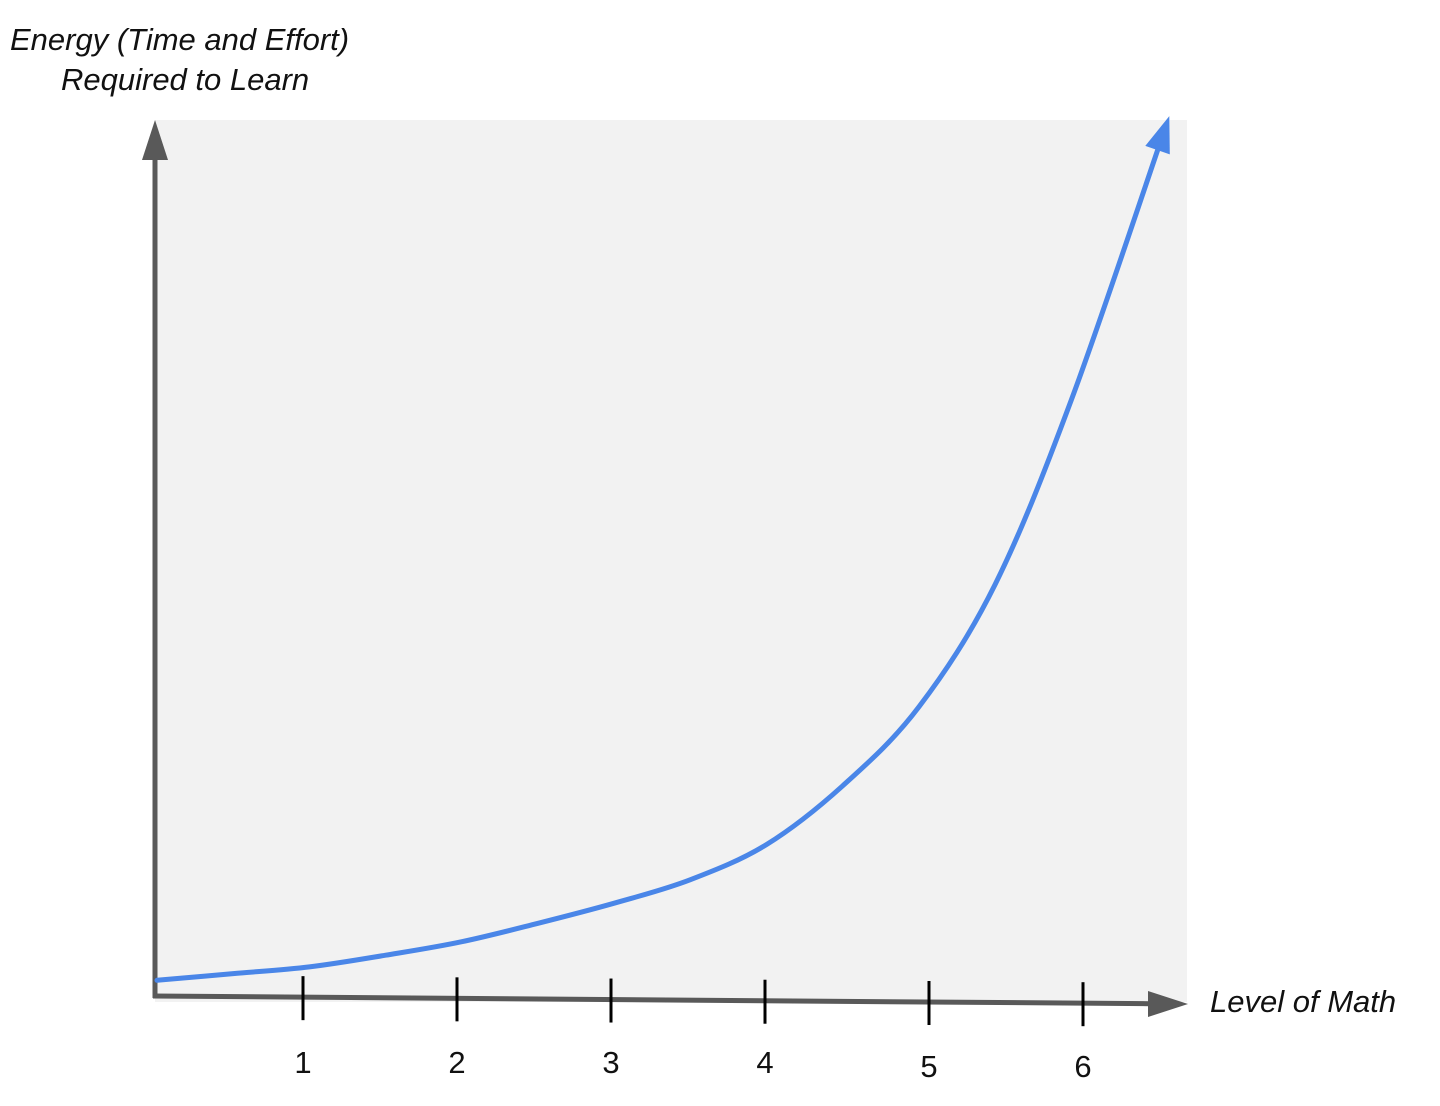 This screenshot has width=1440, height=1106. I want to click on x-tick-label-1: 1, so click(302, 1062).